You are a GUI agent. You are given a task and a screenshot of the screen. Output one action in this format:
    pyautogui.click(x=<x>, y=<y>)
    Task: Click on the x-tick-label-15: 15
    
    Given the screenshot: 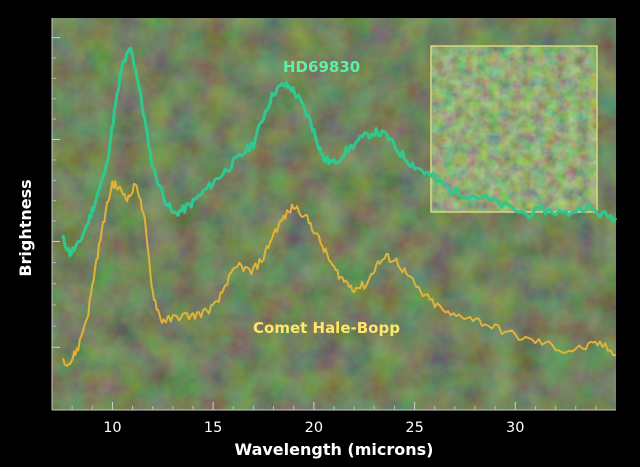 What is the action you would take?
    pyautogui.click(x=213, y=428)
    